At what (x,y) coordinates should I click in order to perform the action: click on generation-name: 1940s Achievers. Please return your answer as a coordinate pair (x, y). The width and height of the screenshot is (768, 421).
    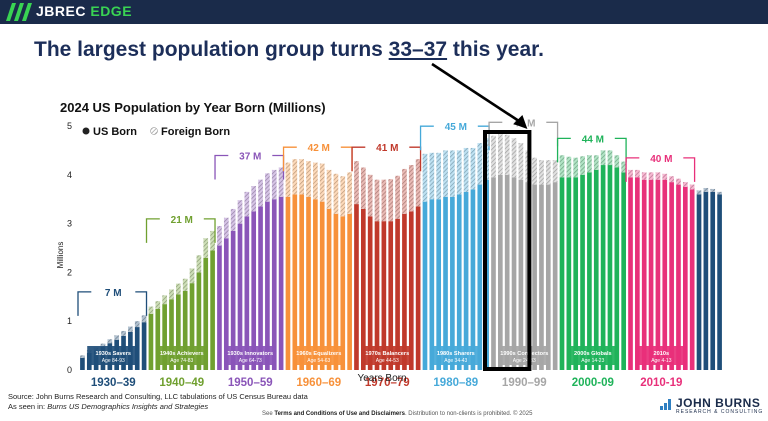
    Looking at the image, I should click on (182, 354).